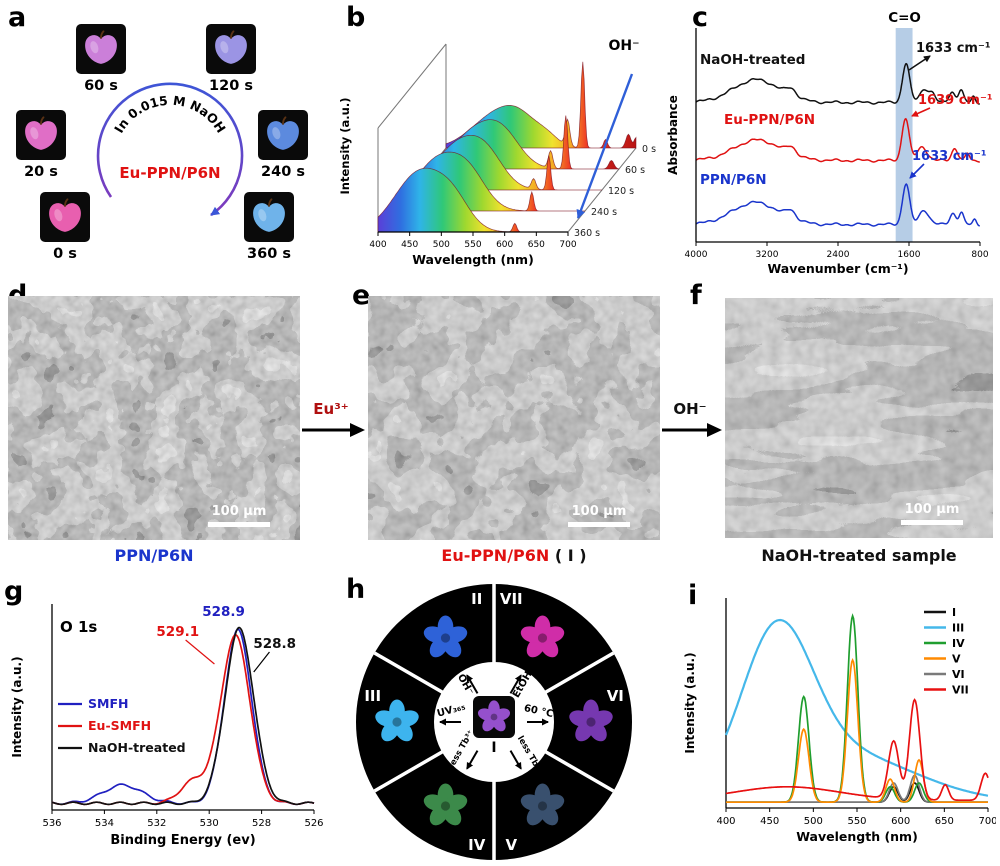 The height and width of the screenshot is (866, 1000). I want to click on legend-label: IV, so click(958, 643).